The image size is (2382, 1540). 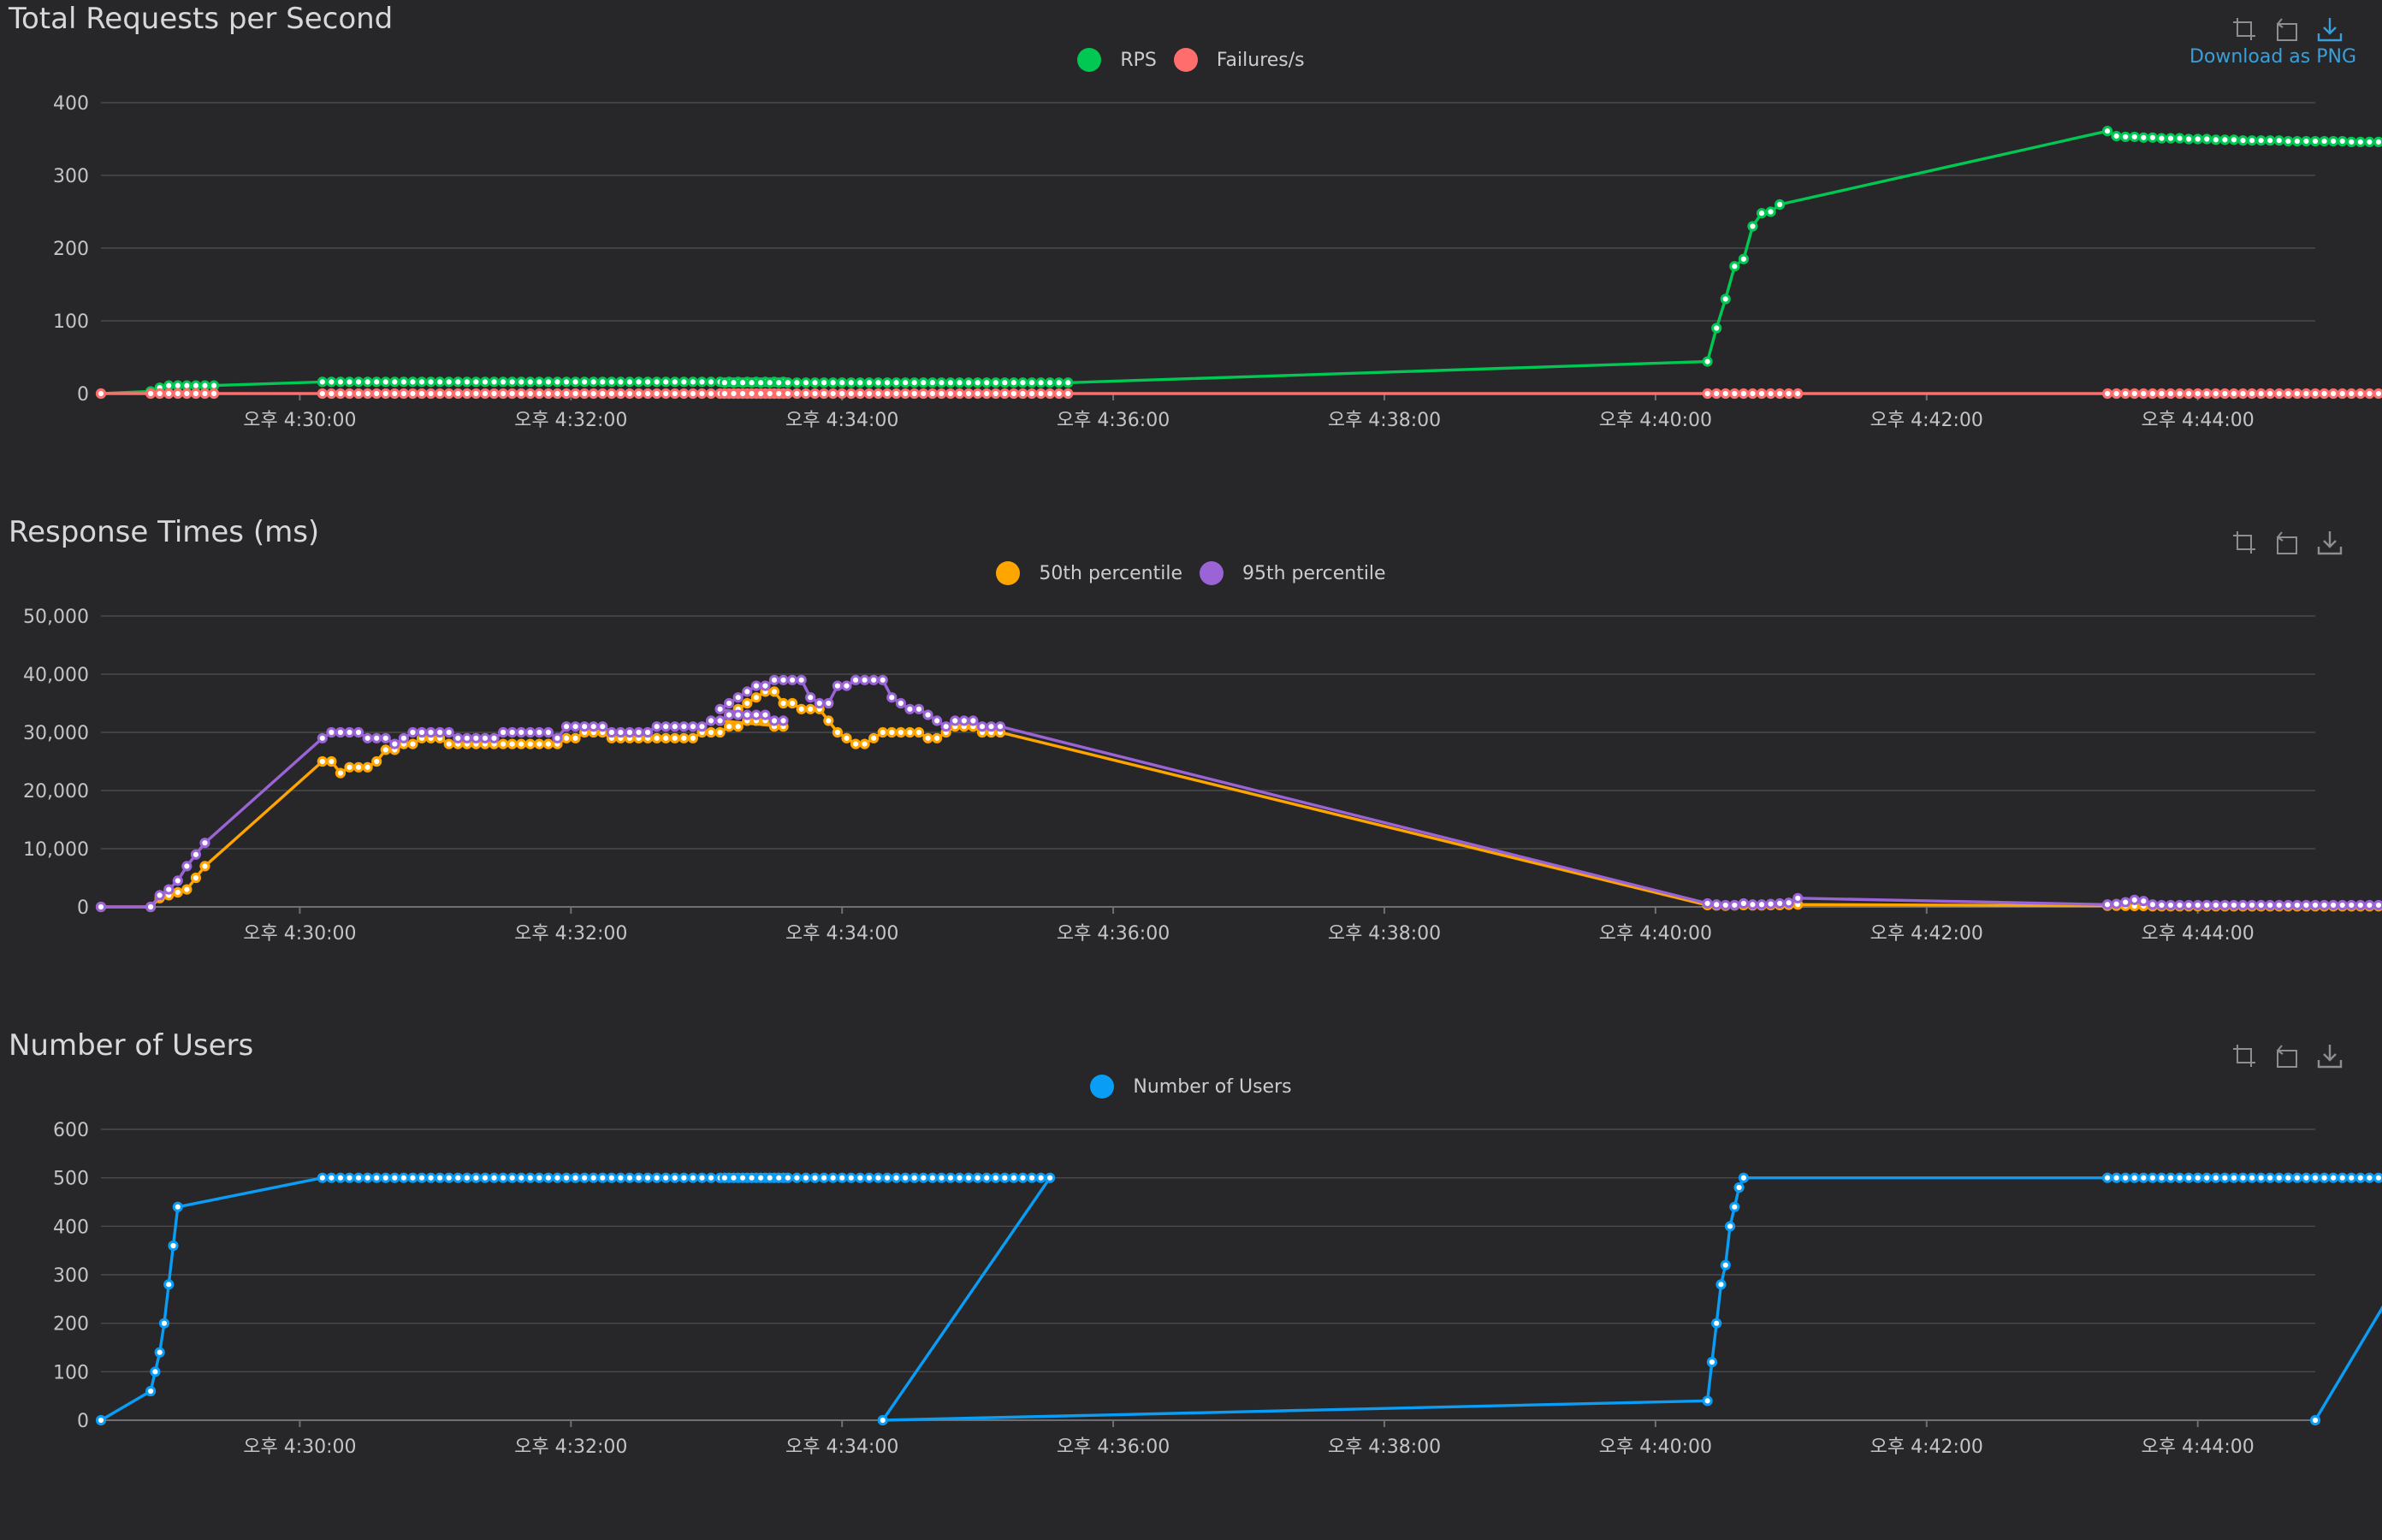 What do you see at coordinates (1089, 573) in the screenshot?
I see `legend-item-p50: 50th percentile` at bounding box center [1089, 573].